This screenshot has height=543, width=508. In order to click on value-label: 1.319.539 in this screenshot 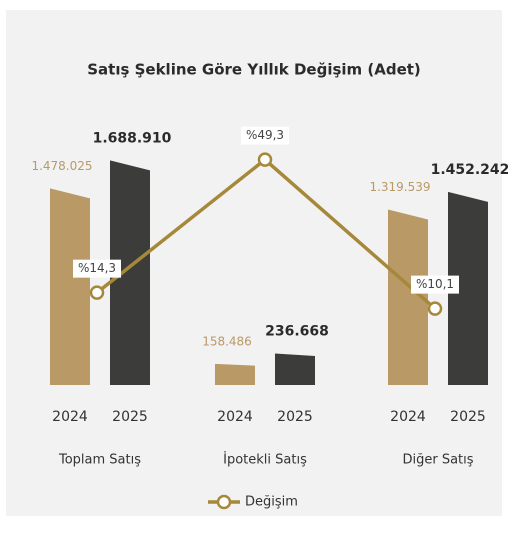, I will do `click(399, 187)`.